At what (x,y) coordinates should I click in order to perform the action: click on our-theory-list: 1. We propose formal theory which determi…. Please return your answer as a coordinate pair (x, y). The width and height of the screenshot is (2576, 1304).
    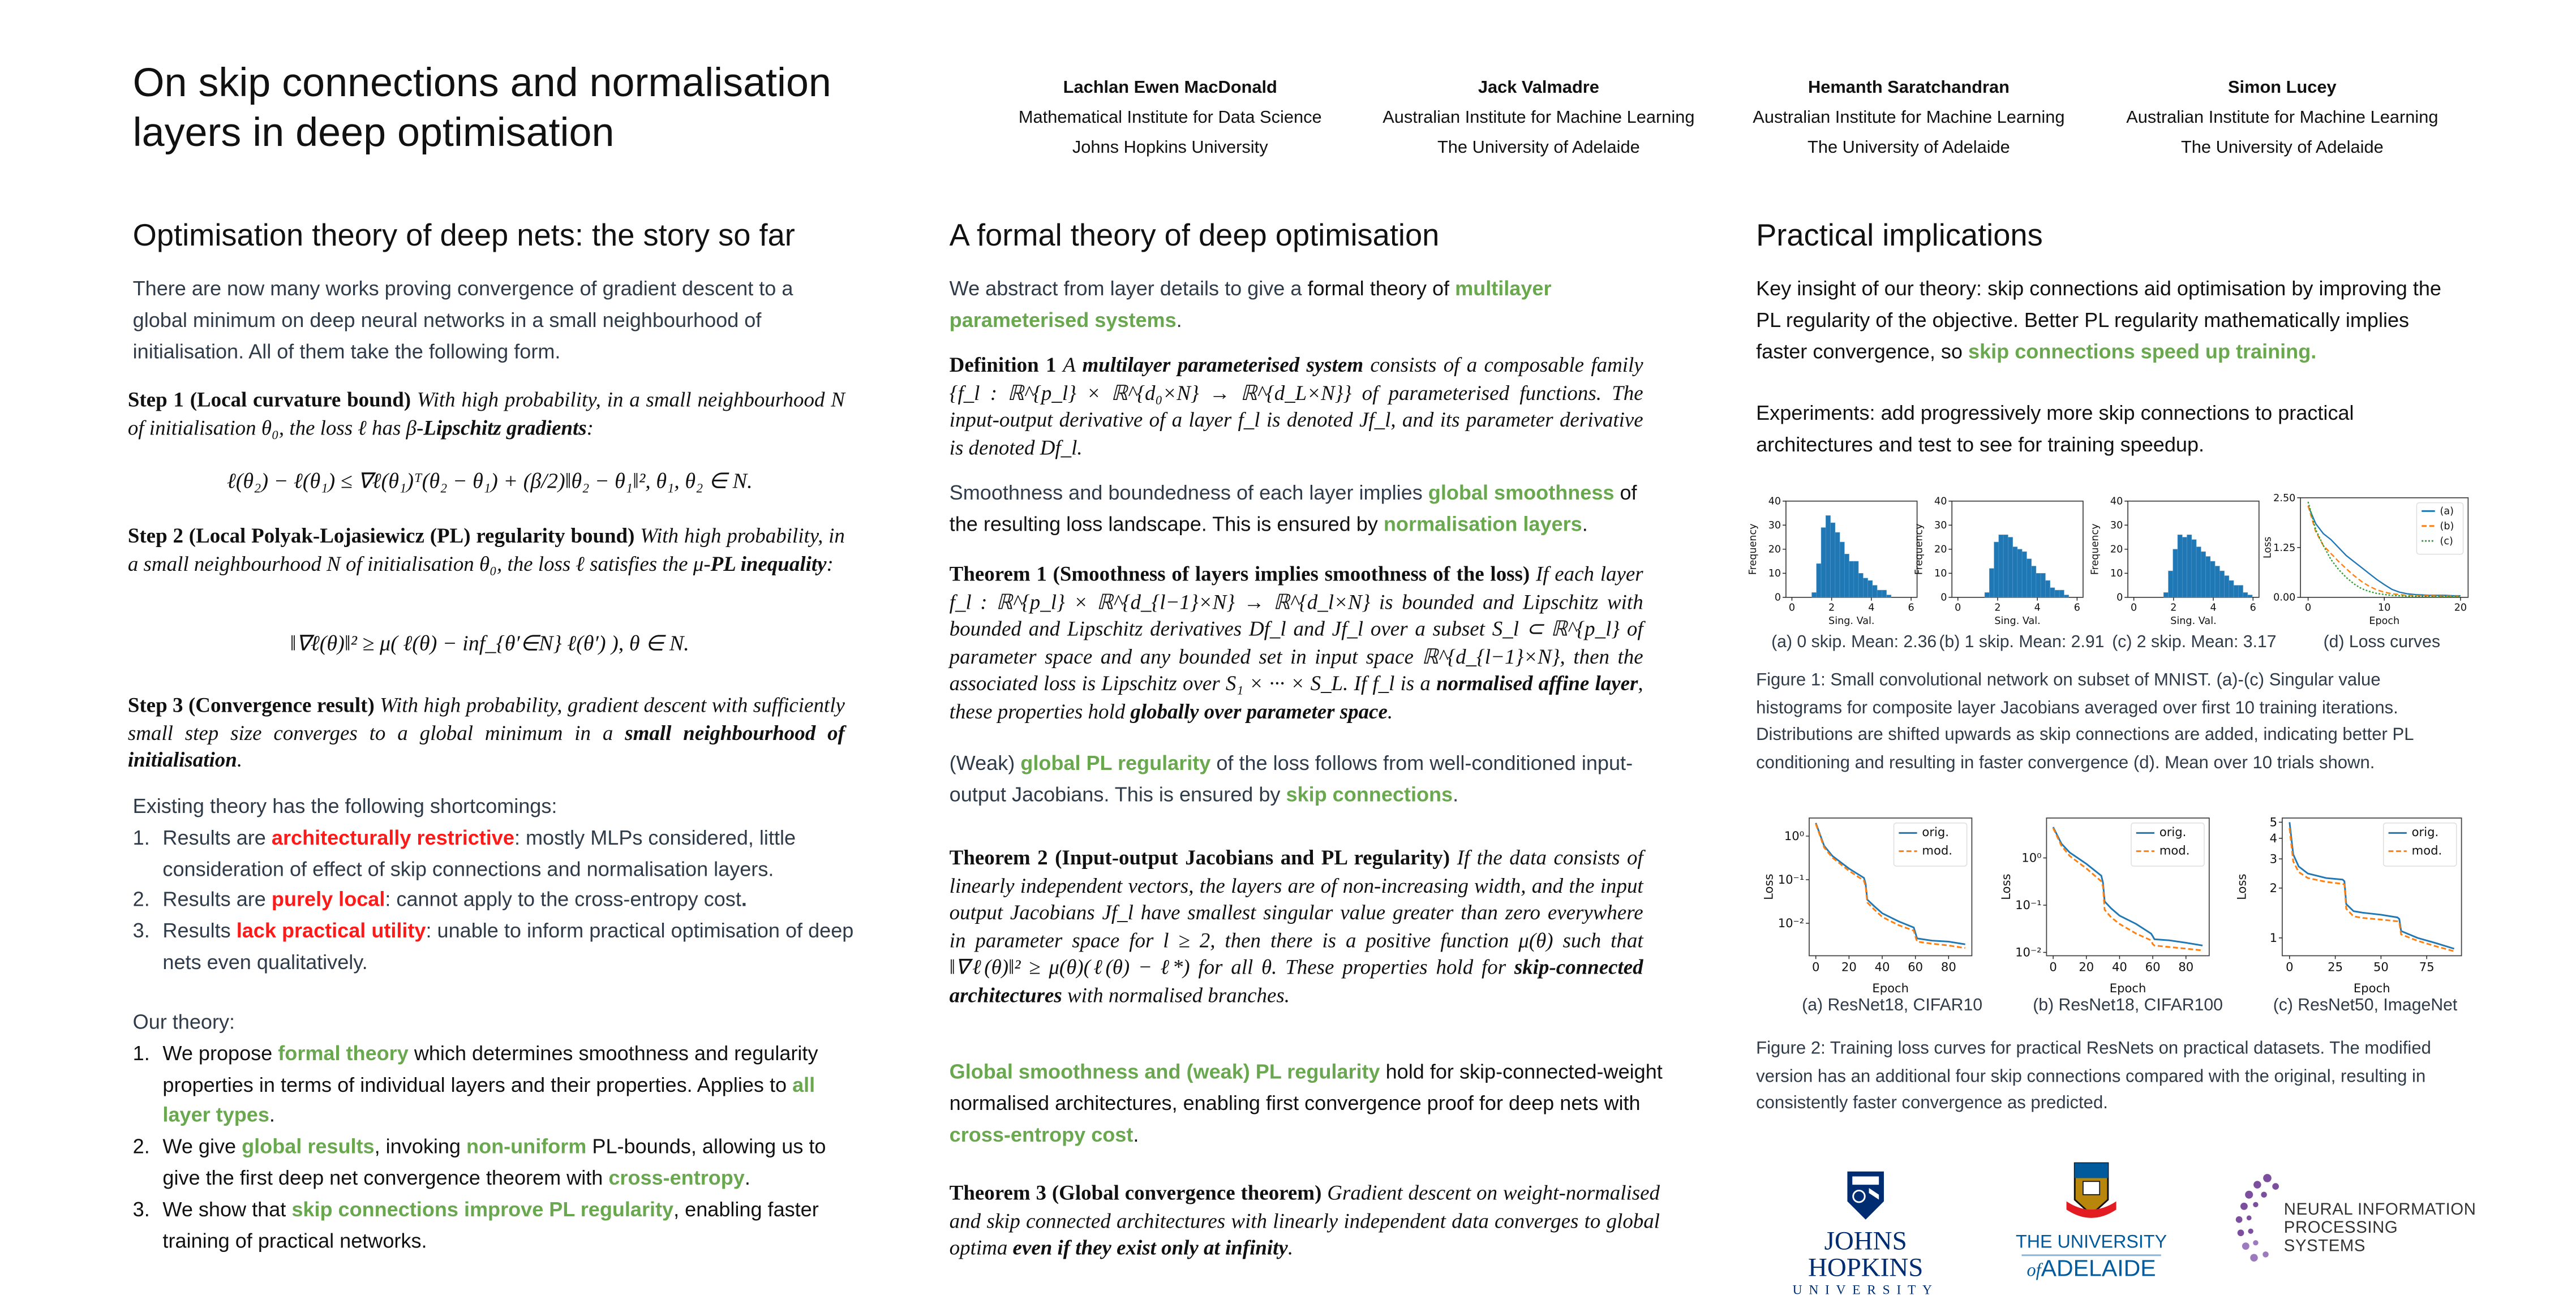
    Looking at the image, I should click on (498, 1147).